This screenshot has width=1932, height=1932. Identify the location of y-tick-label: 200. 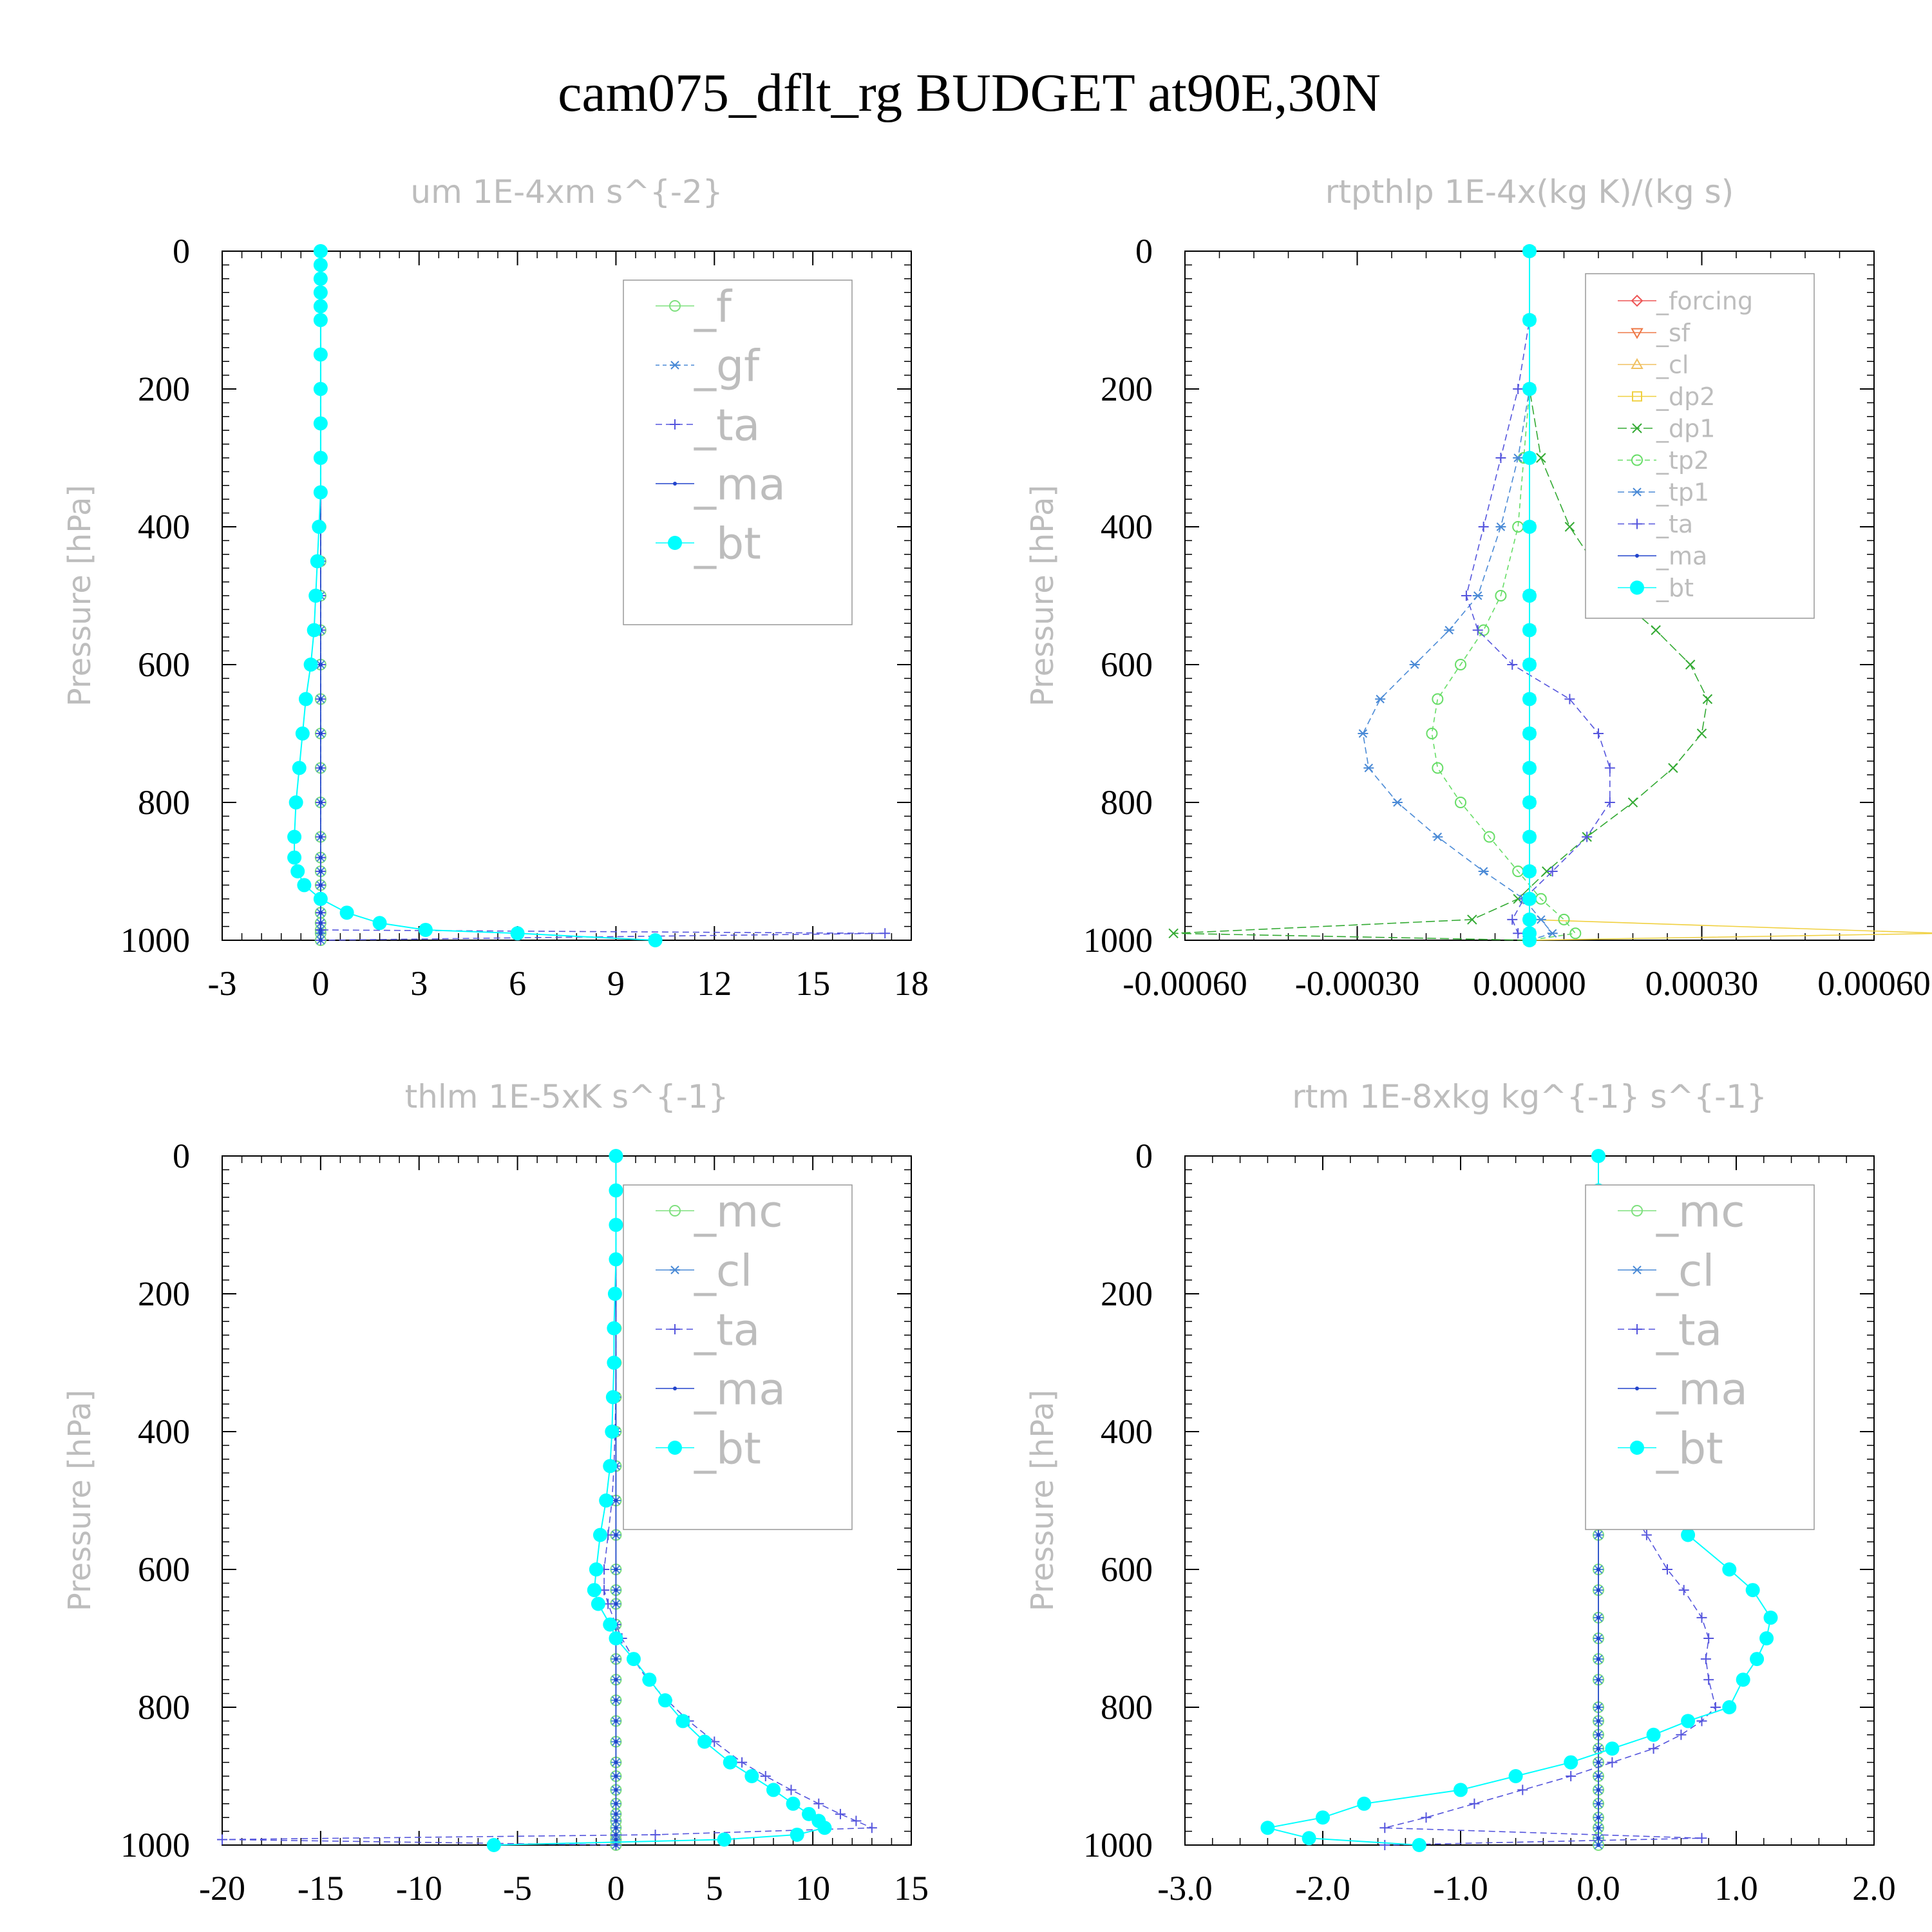
(1127, 1293).